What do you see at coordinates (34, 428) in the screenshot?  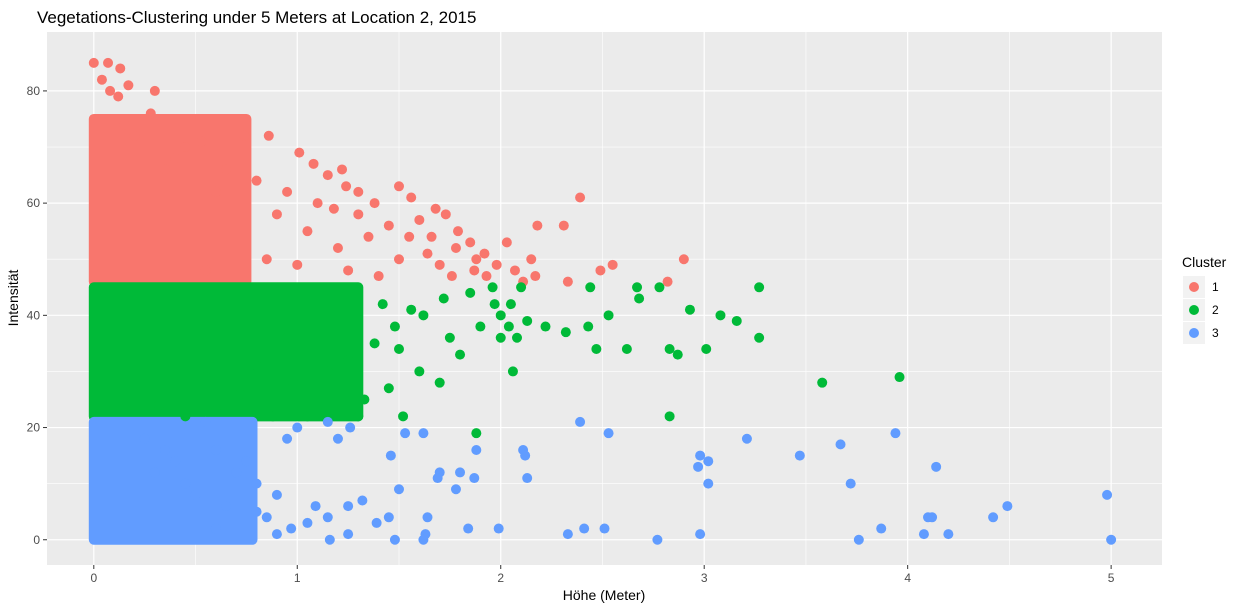 I see `y-tick-label: 20` at bounding box center [34, 428].